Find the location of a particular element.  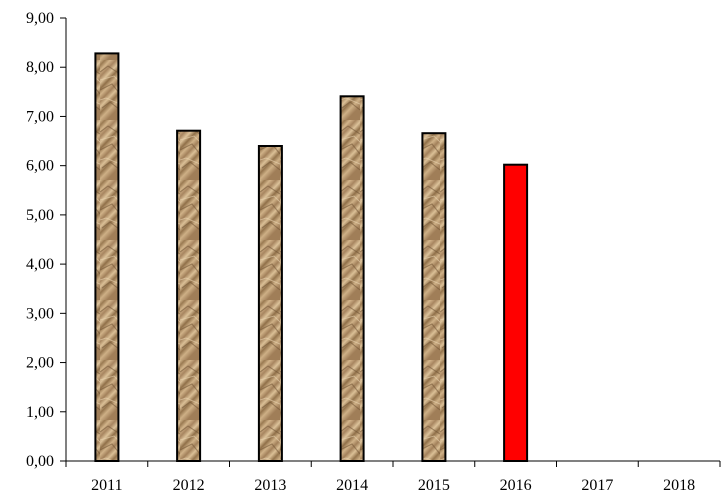

y-tick-label: 5,00 is located at coordinates (40, 215).